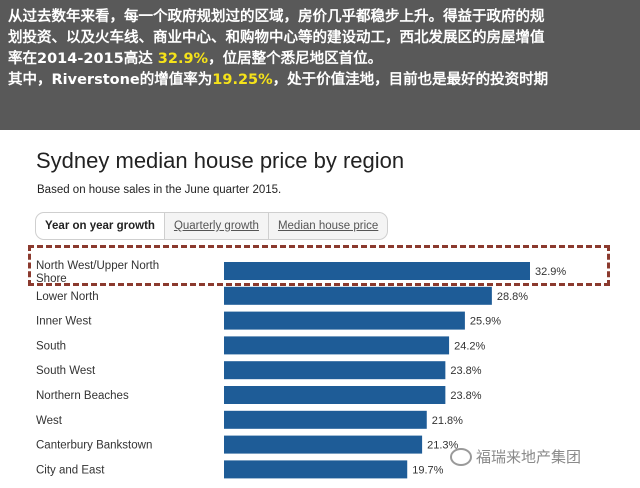 Image resolution: width=640 pixels, height=488 pixels. What do you see at coordinates (70, 470) in the screenshot?
I see `category-label-8: City and East` at bounding box center [70, 470].